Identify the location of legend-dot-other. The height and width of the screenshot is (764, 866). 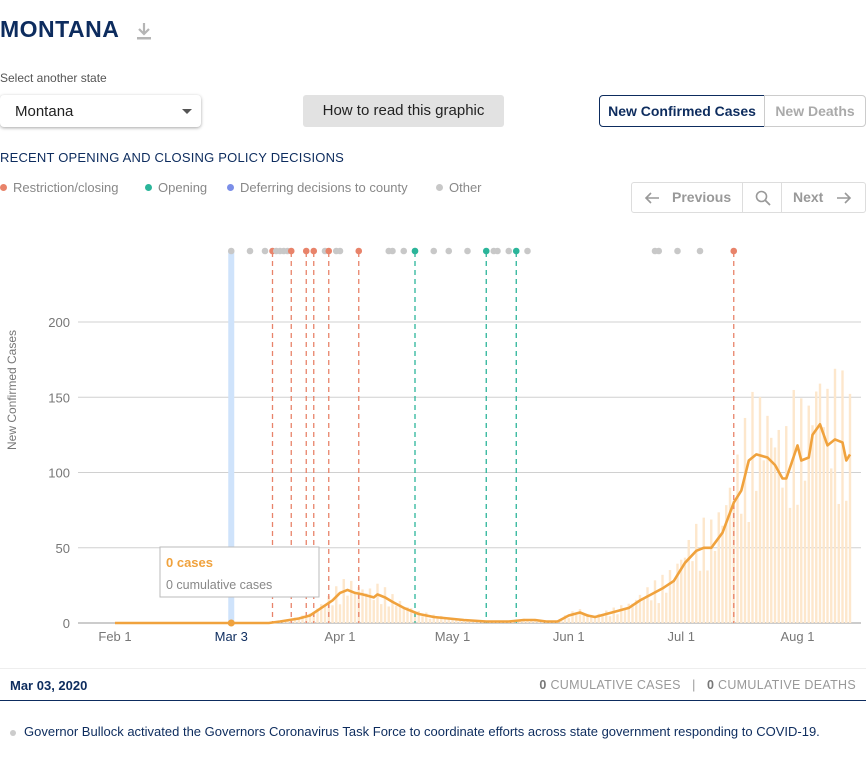
(439, 187).